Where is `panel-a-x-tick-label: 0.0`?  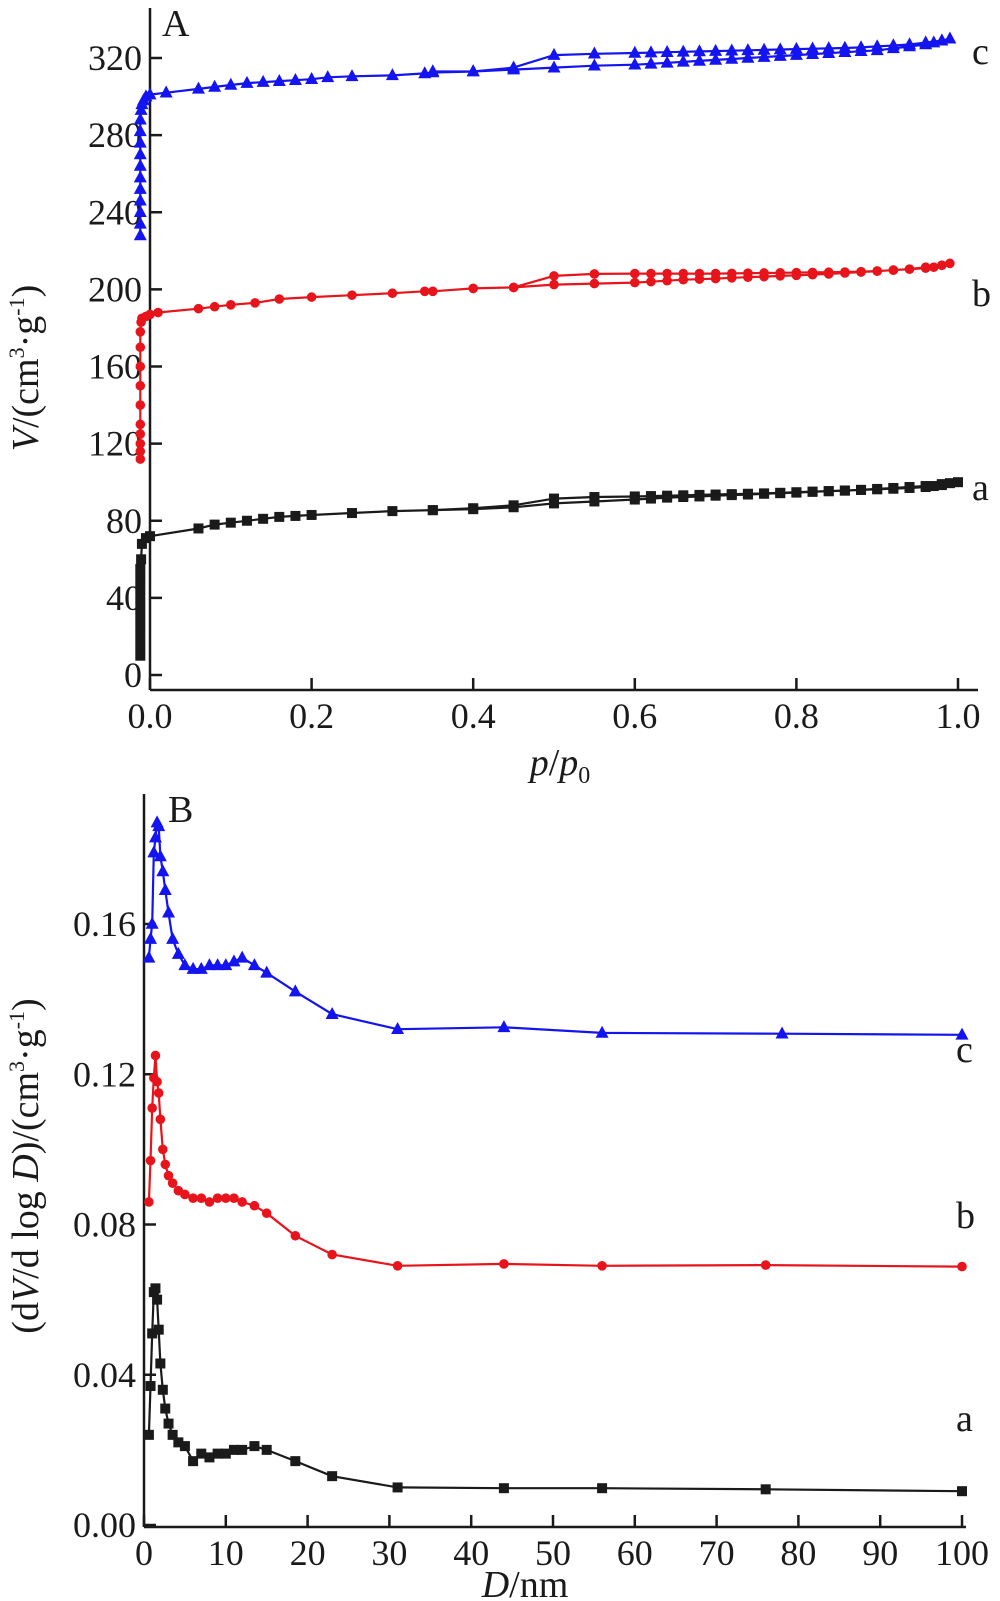
panel-a-x-tick-label: 0.0 is located at coordinates (150, 716).